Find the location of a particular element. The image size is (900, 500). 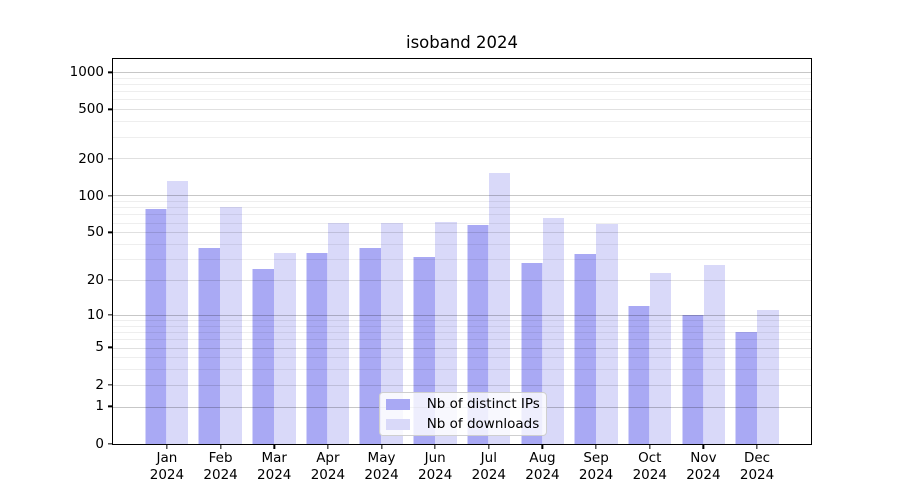

y-tick-label-10: 10 is located at coordinates (95, 314).